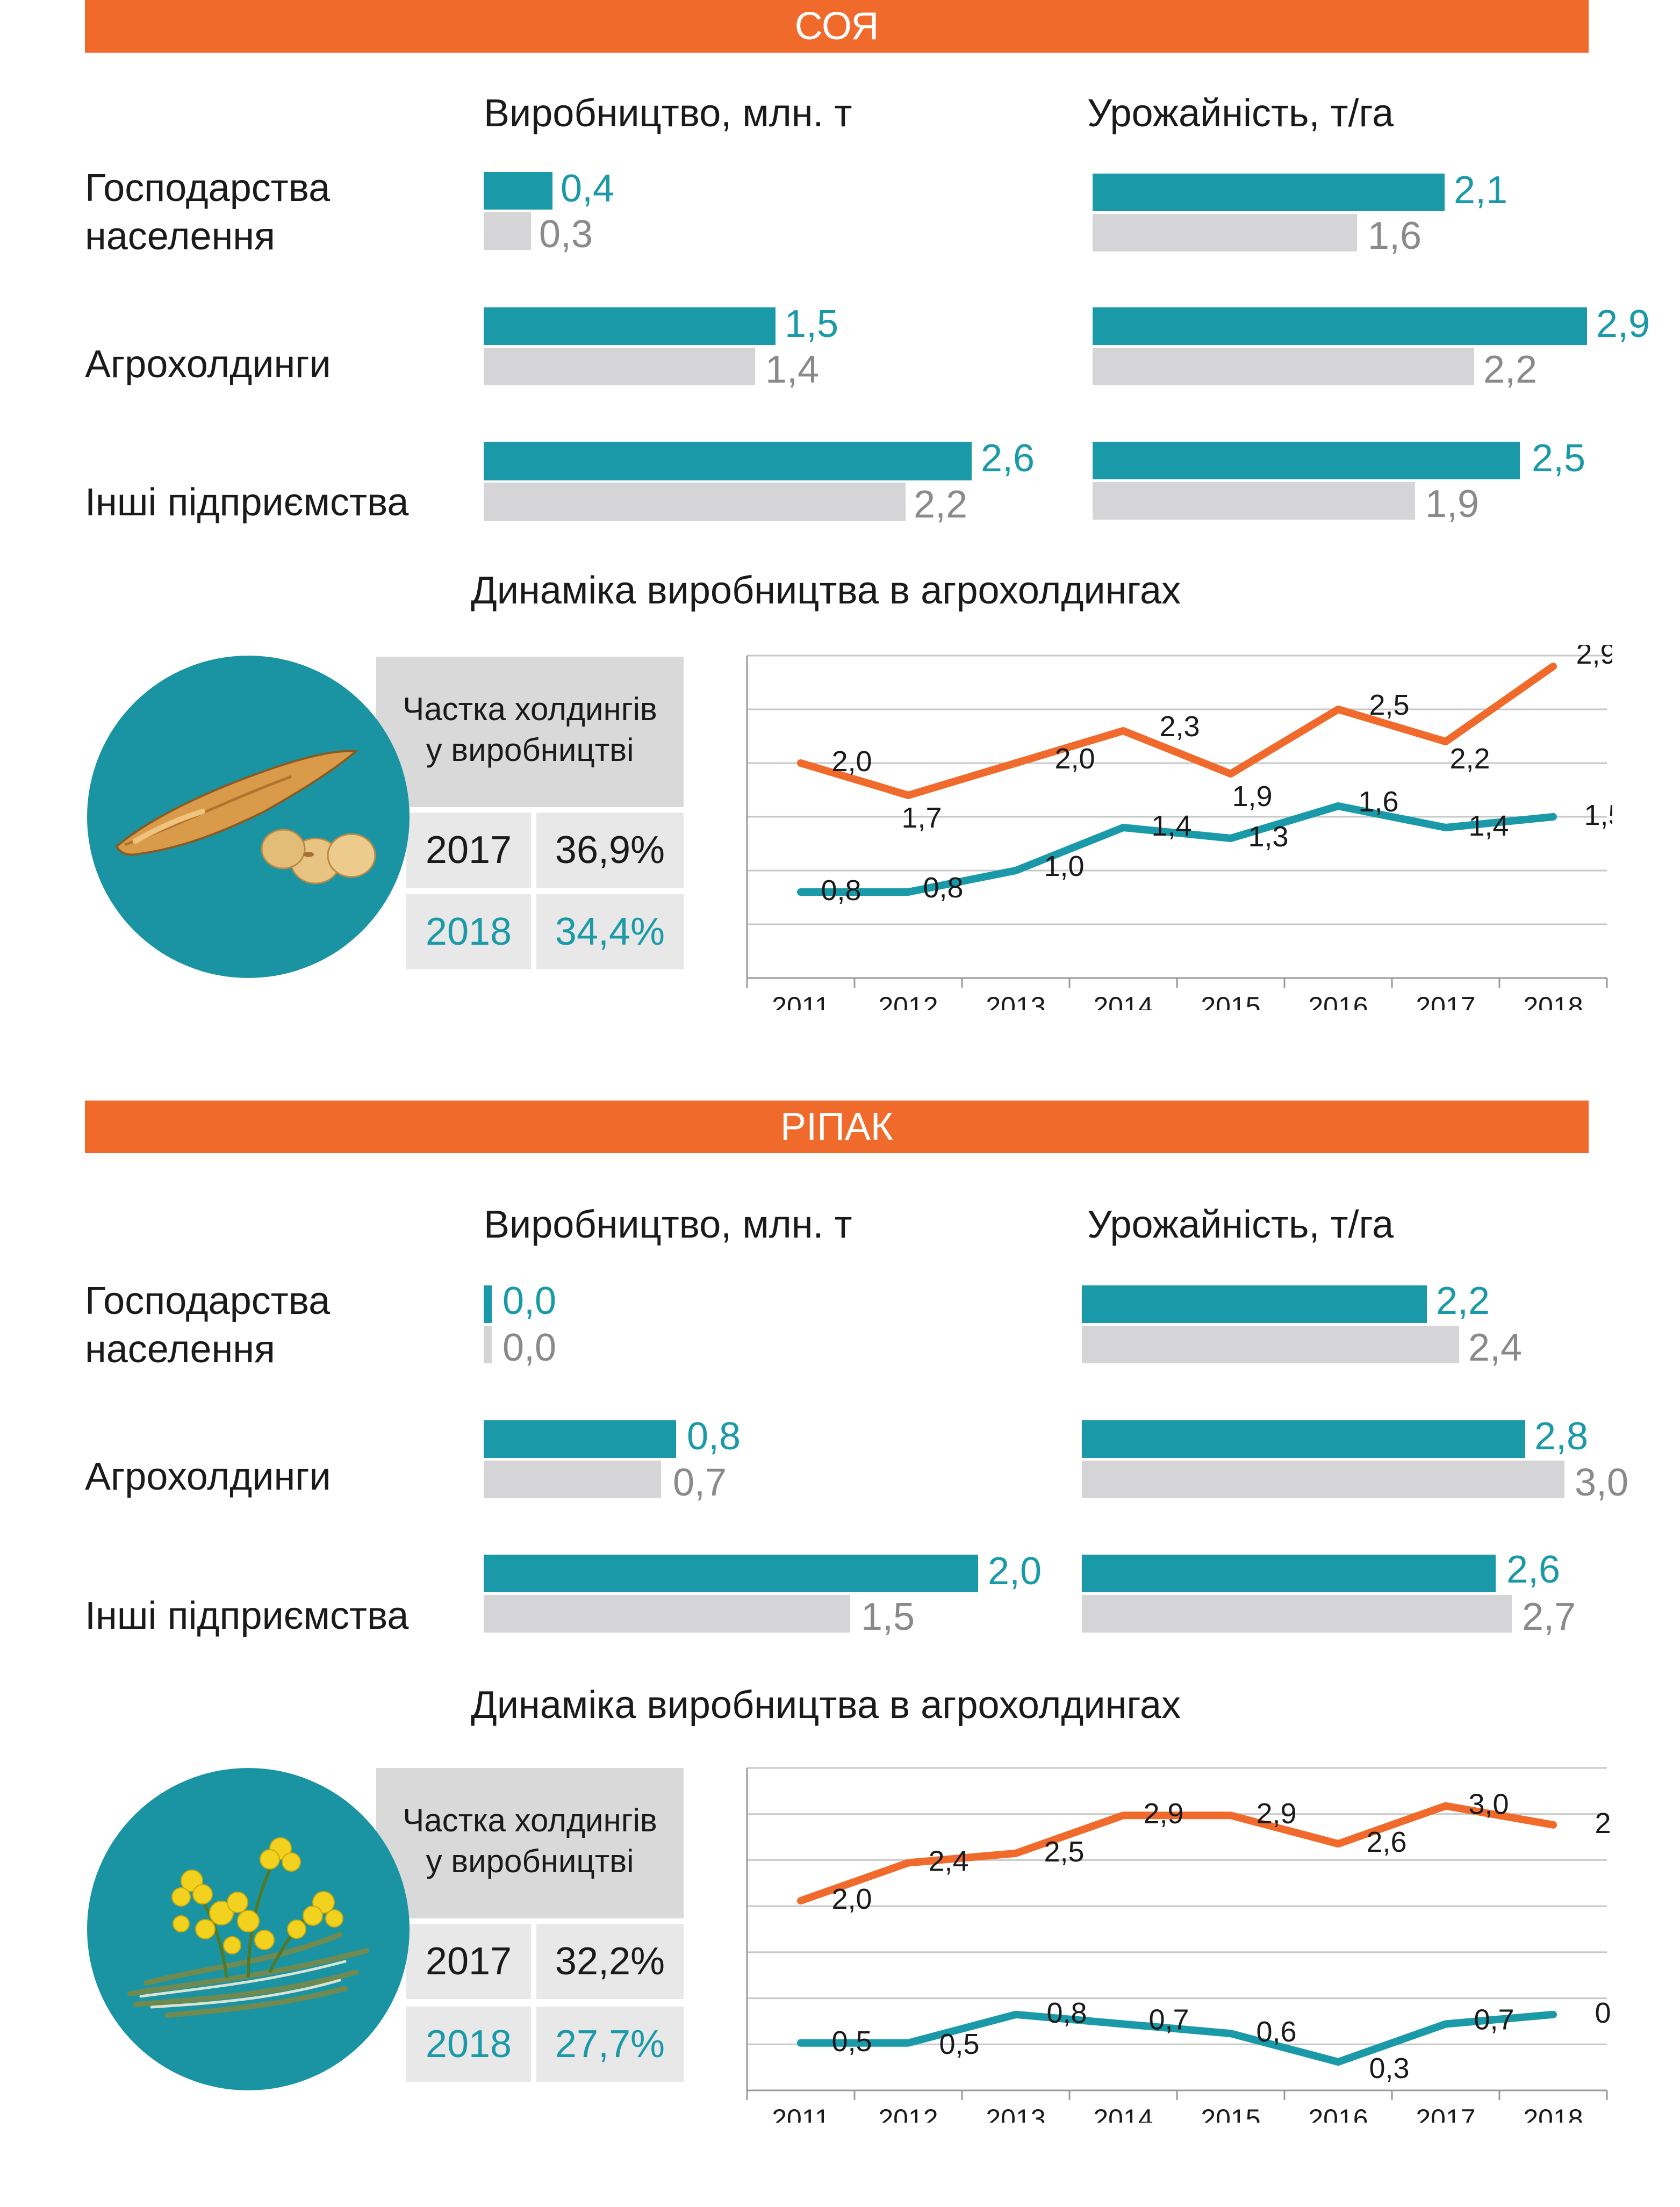  Describe the element at coordinates (1123, 1000) in the screenshot. I see `x-tick-label: 2014` at that location.